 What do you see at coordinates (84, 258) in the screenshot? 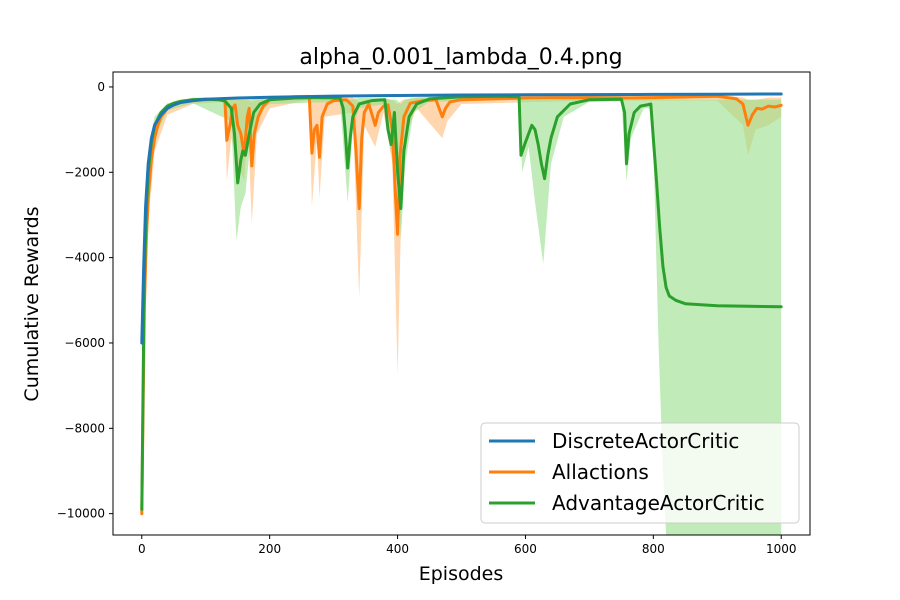
I see `y-tick-label: −4000` at bounding box center [84, 258].